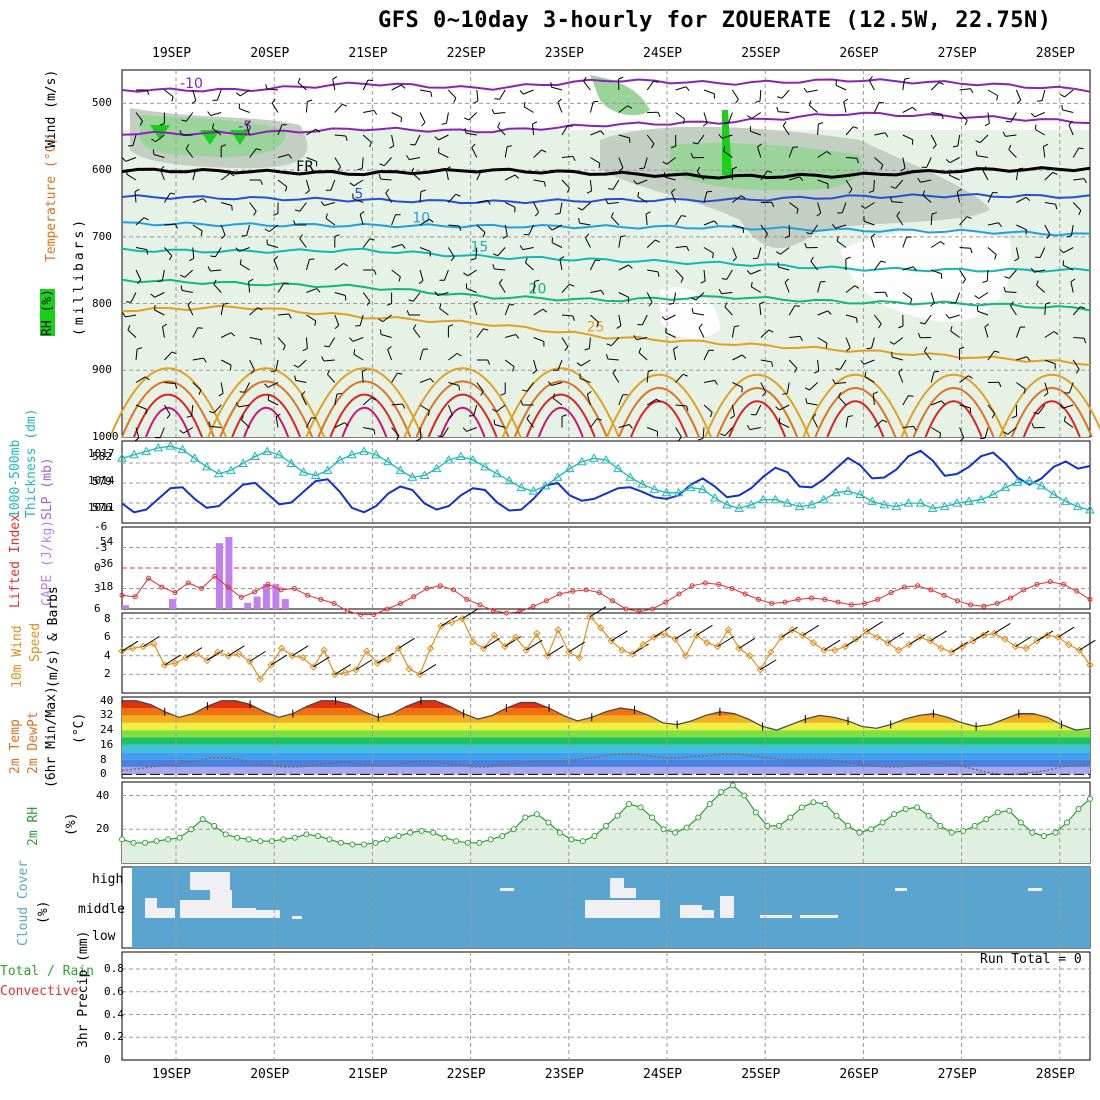 The width and height of the screenshot is (1100, 1100). Describe the element at coordinates (606, 824) in the screenshot. I see `rh-area` at that location.